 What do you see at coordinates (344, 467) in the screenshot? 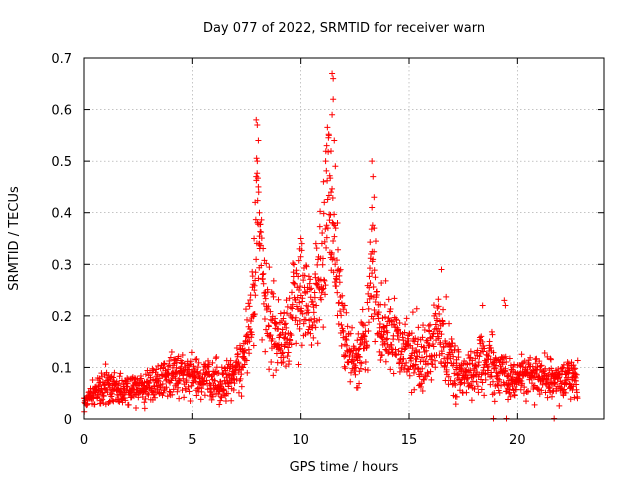
I see `x-axis-label: GPS time / hours` at bounding box center [344, 467].